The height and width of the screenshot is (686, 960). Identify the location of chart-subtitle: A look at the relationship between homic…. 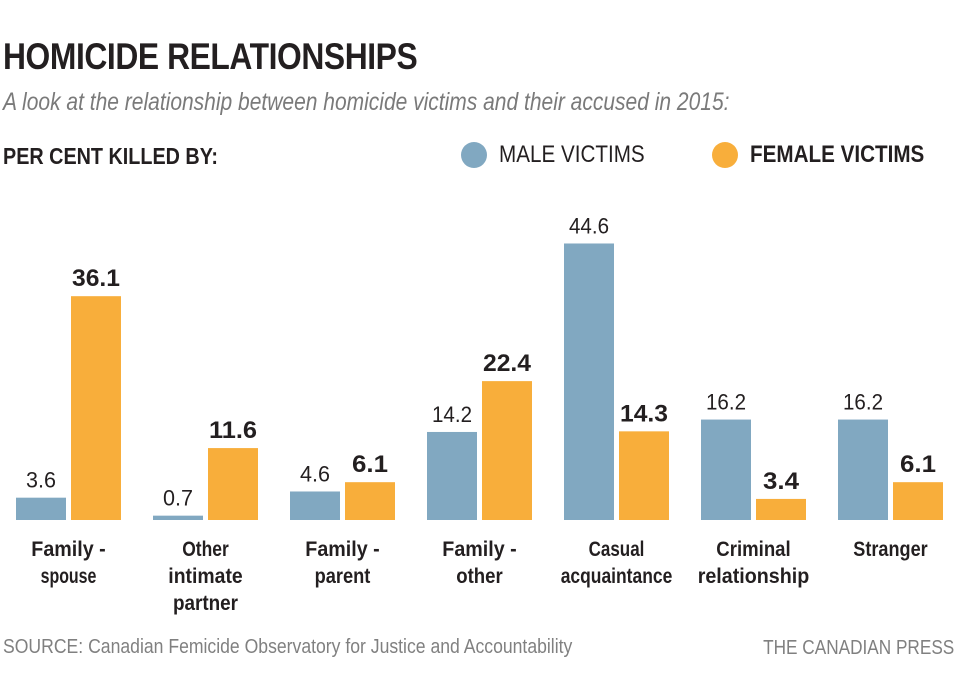
(366, 102).